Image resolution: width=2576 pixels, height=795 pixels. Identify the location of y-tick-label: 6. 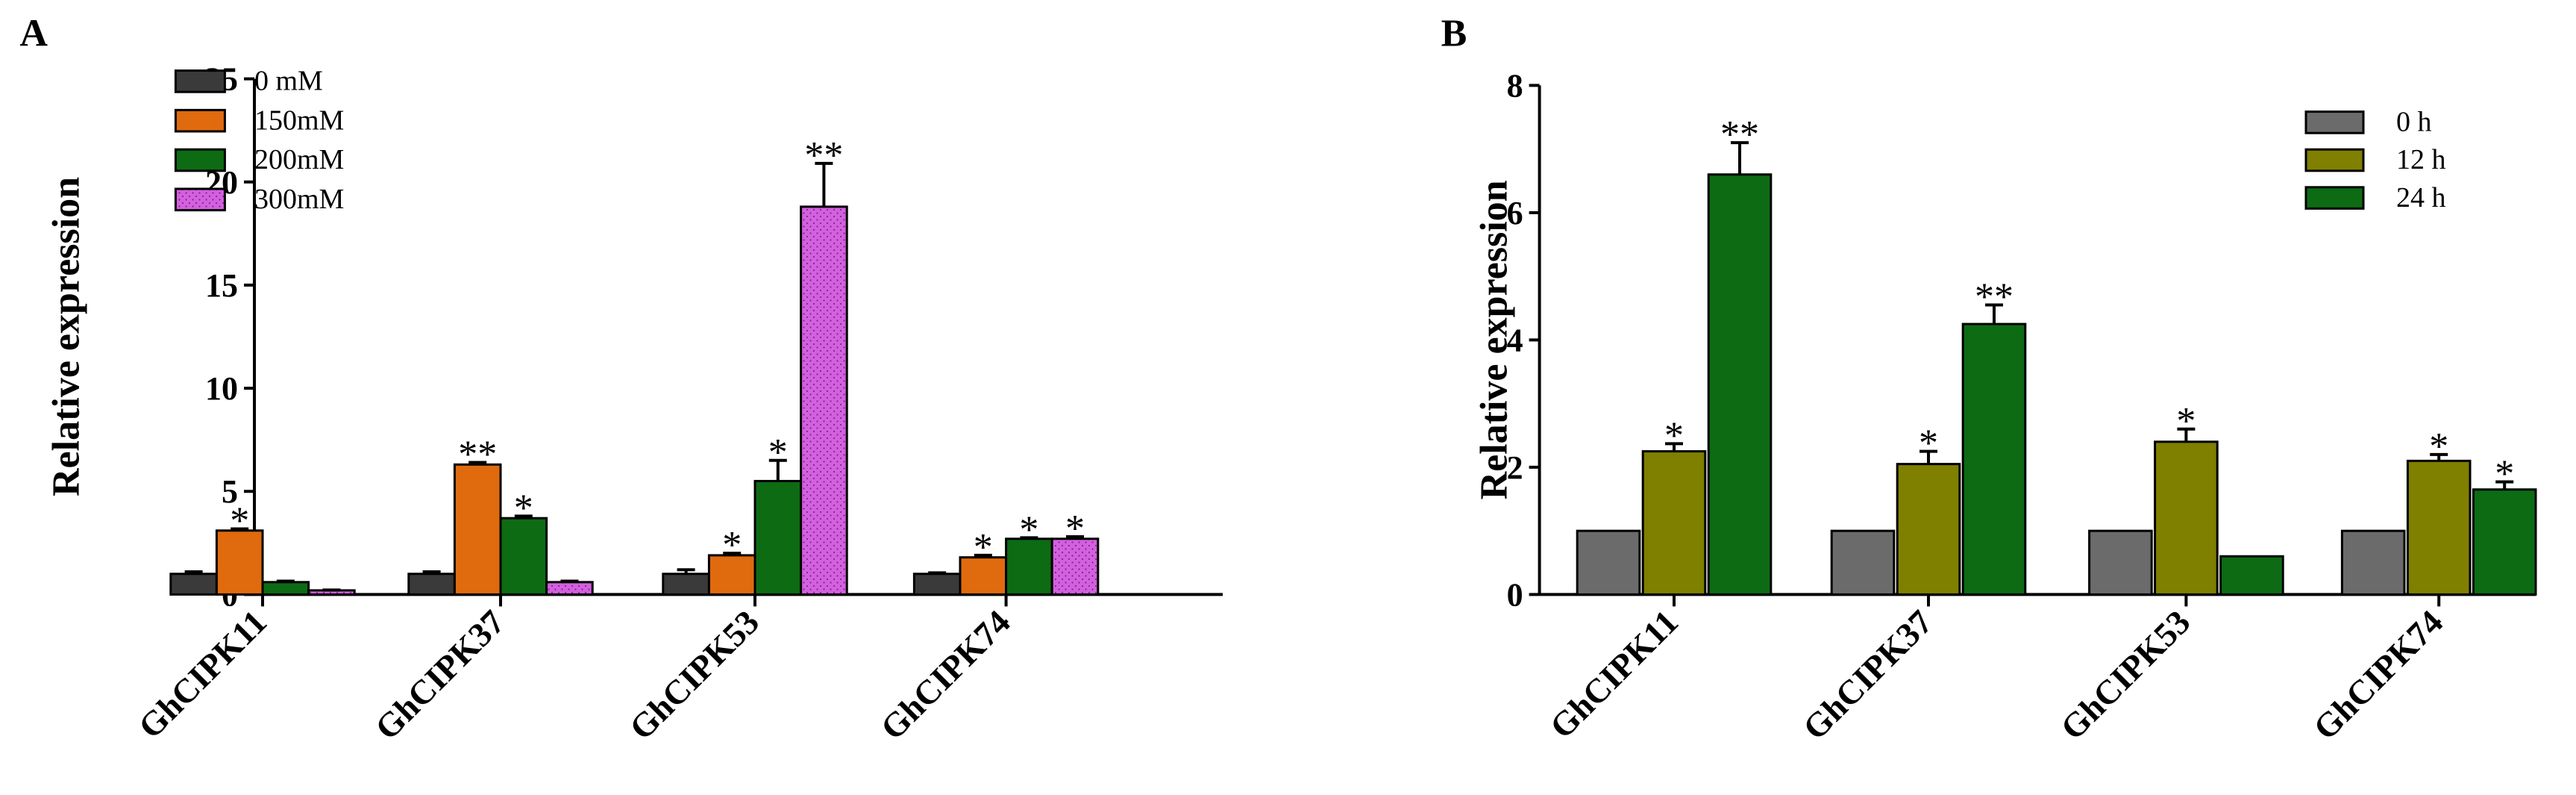
(1515, 213).